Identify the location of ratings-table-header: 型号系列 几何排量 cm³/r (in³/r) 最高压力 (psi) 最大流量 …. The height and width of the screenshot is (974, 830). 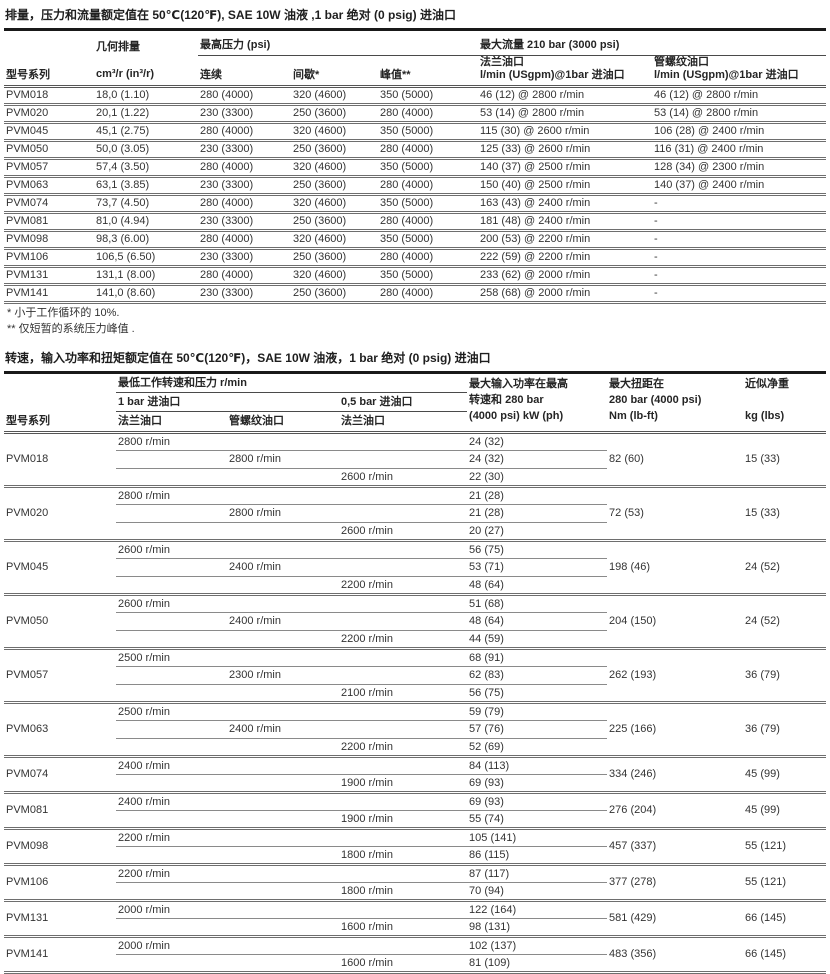
(415, 58).